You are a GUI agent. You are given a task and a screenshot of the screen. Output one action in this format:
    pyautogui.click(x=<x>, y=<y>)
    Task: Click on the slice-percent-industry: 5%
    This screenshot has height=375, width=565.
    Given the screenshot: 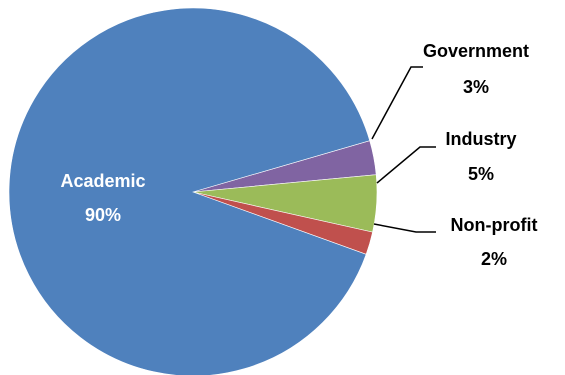 What is the action you would take?
    pyautogui.click(x=481, y=174)
    